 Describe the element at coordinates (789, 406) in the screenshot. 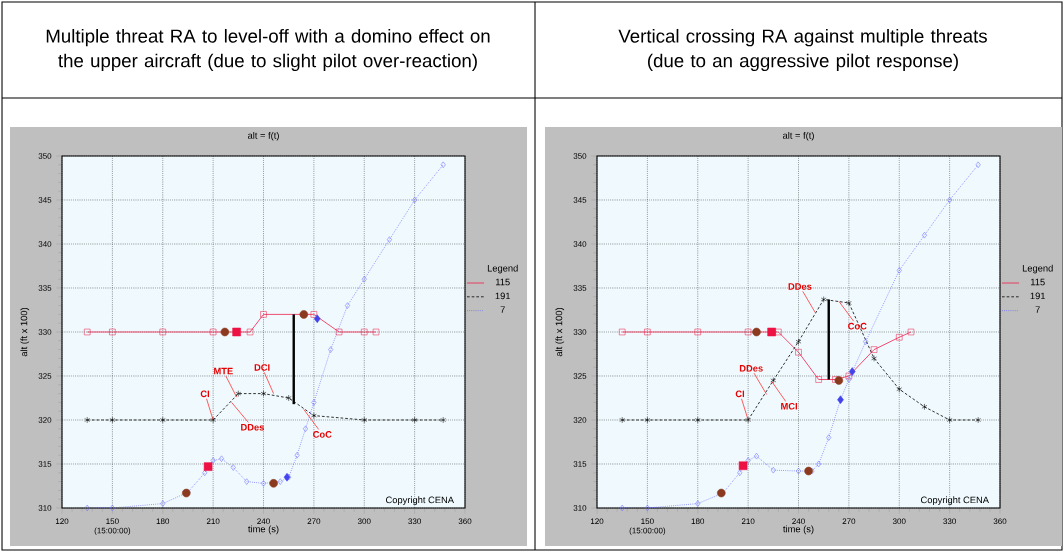

I see `annotation: MCI` at that location.